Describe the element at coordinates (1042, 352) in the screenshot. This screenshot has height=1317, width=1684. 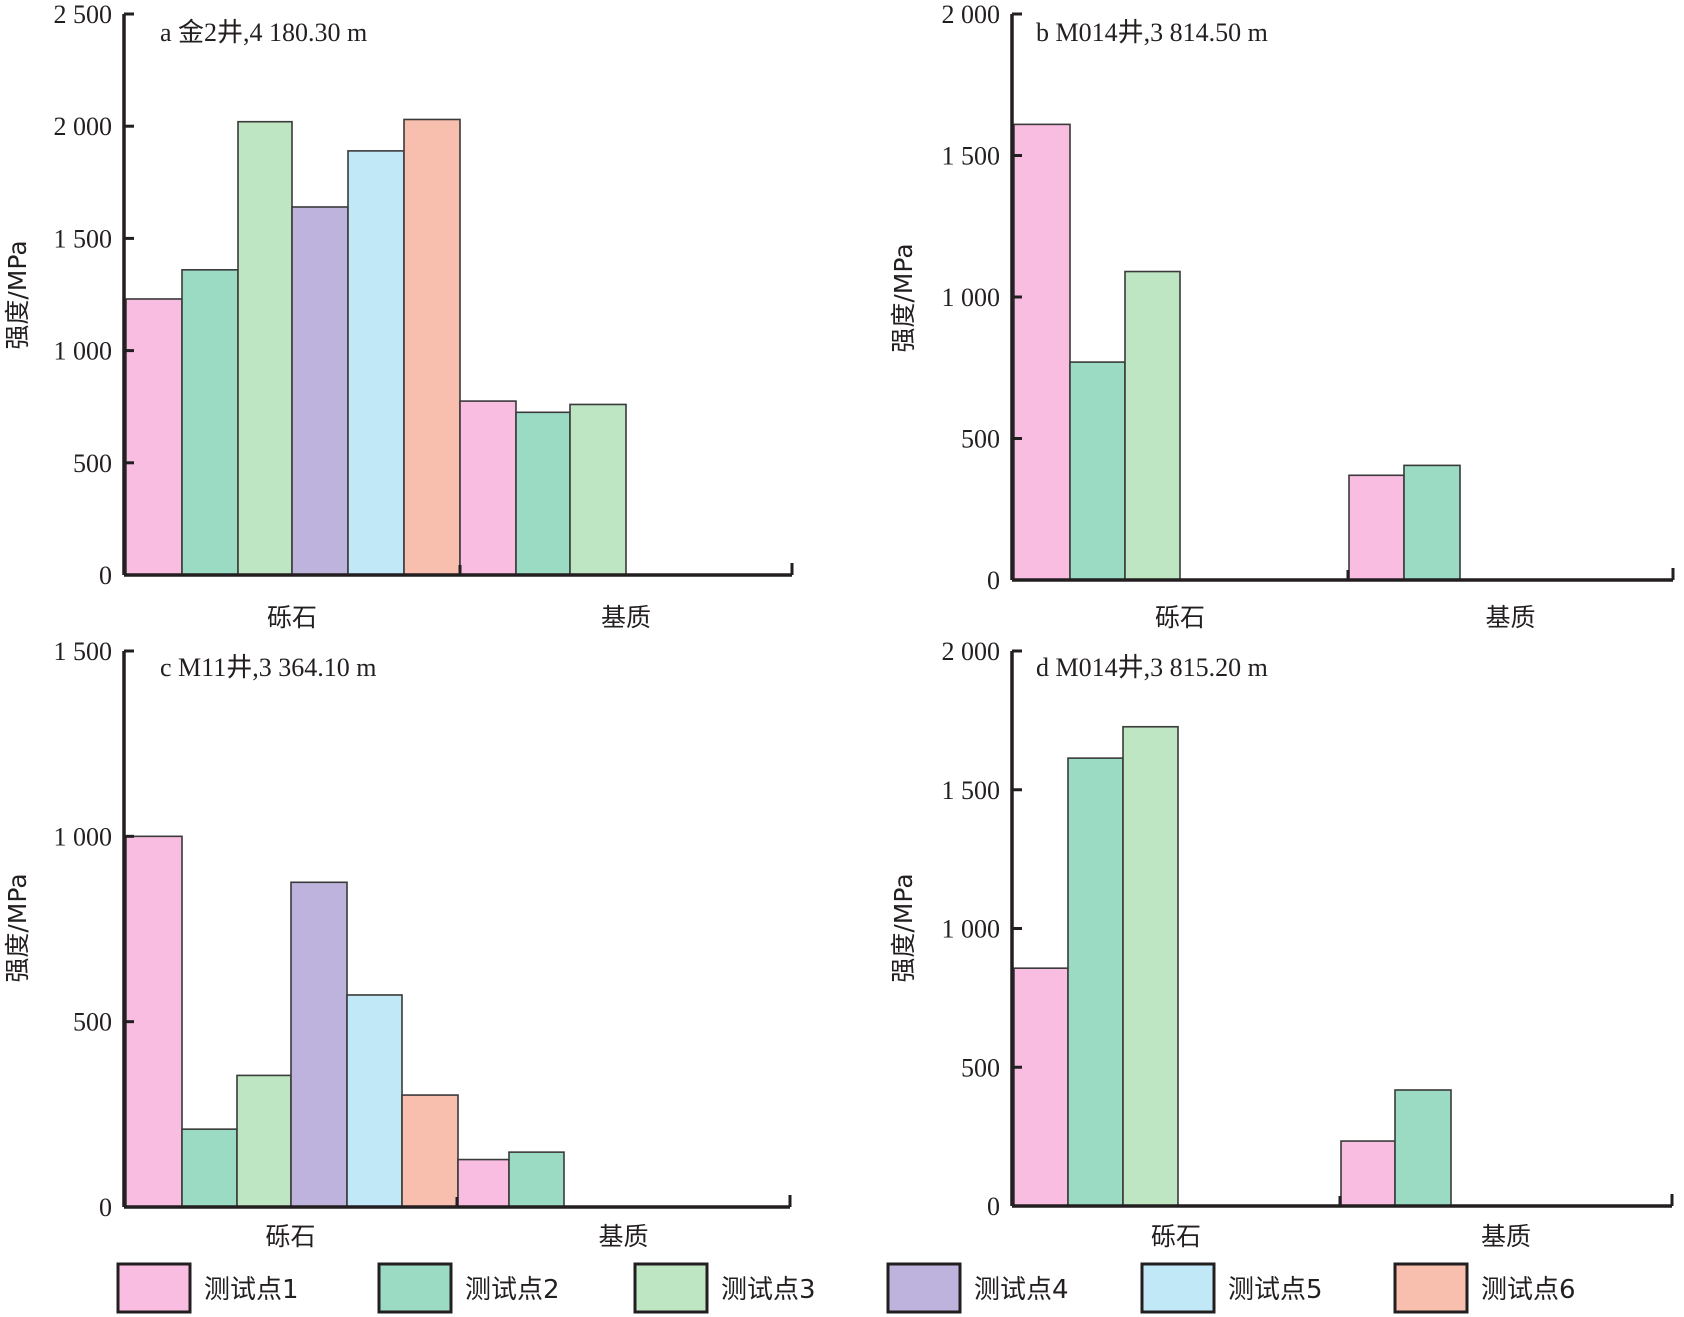
I see `bar-b-gravel-point1` at that location.